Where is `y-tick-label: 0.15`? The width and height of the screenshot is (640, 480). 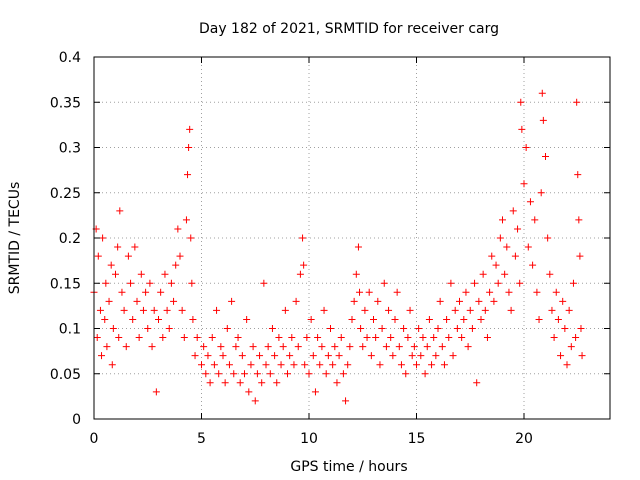 y-tick-label: 0.15 is located at coordinates (65, 284).